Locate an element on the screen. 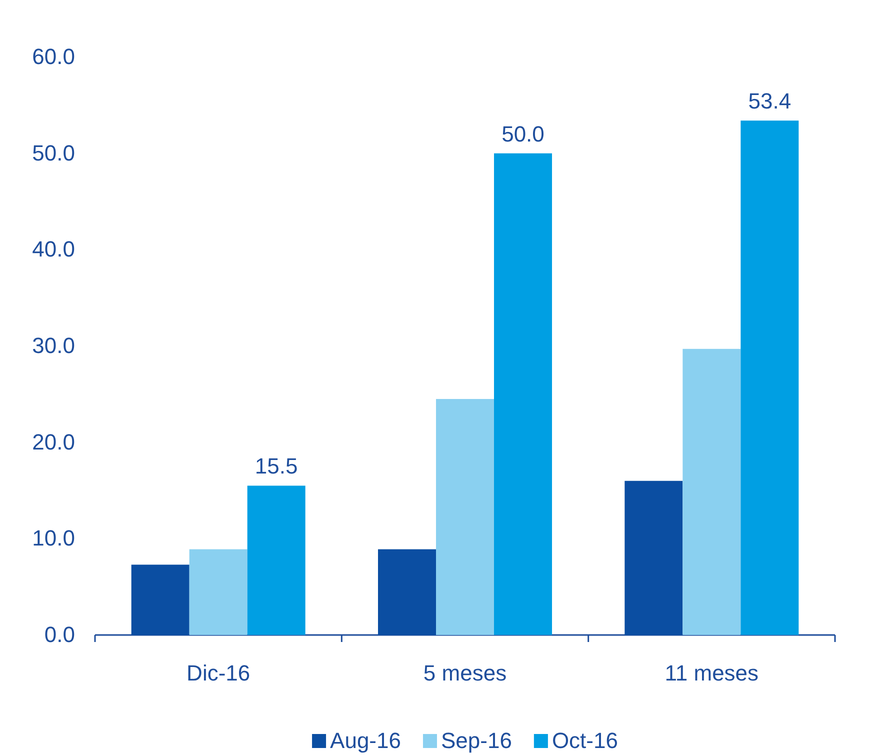 This screenshot has height=756, width=870. y-tick-label: 0.0 is located at coordinates (59, 635).